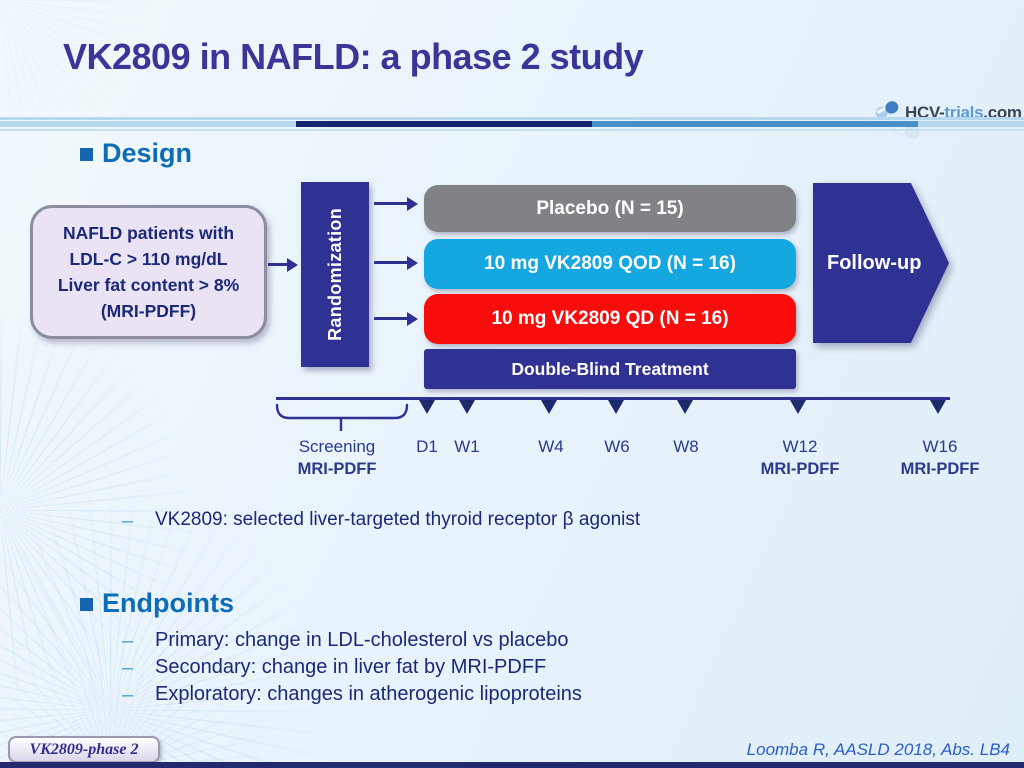 The image size is (1024, 768). Describe the element at coordinates (512, 130) in the screenshot. I see `header-stripe-bottom` at that location.